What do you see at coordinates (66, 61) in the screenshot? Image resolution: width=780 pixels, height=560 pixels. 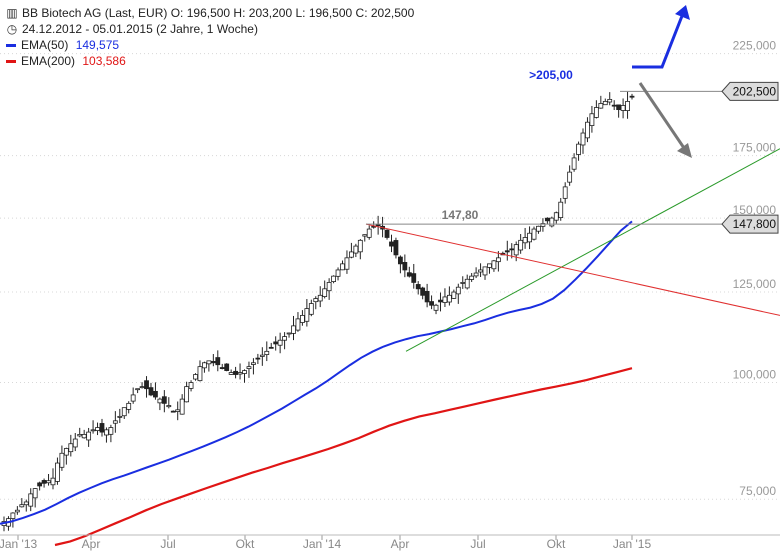 I see `legend-ema200: EMA(200) 103,586` at bounding box center [66, 61].